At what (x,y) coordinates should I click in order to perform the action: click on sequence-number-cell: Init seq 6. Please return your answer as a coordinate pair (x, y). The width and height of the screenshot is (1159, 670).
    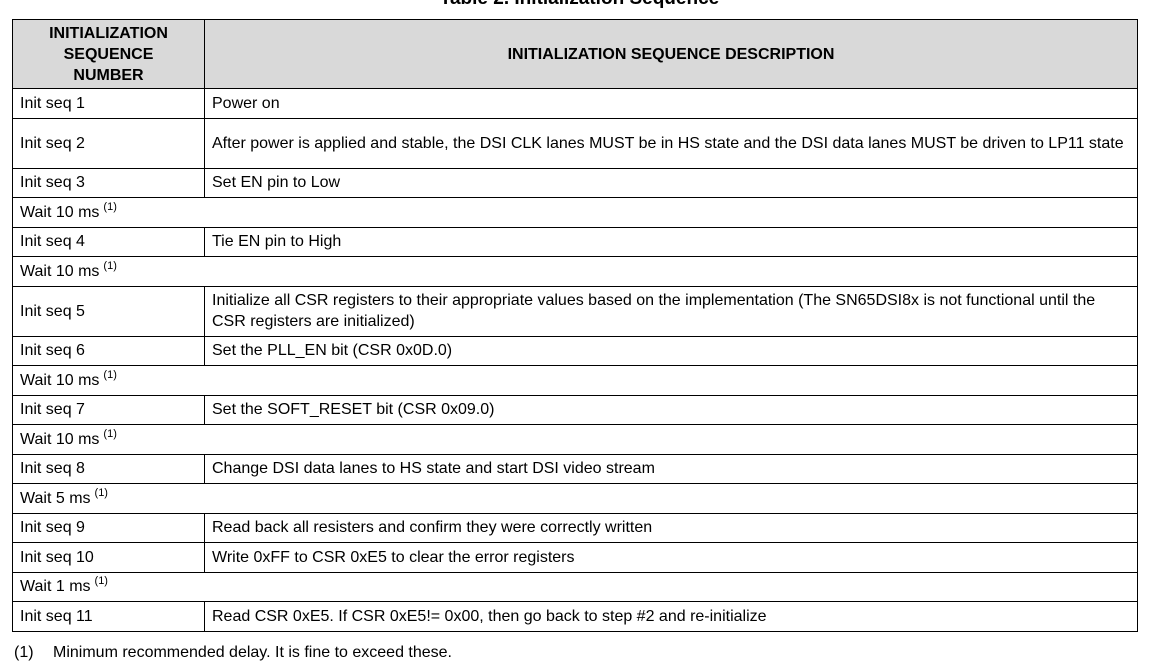
    Looking at the image, I should click on (108, 350).